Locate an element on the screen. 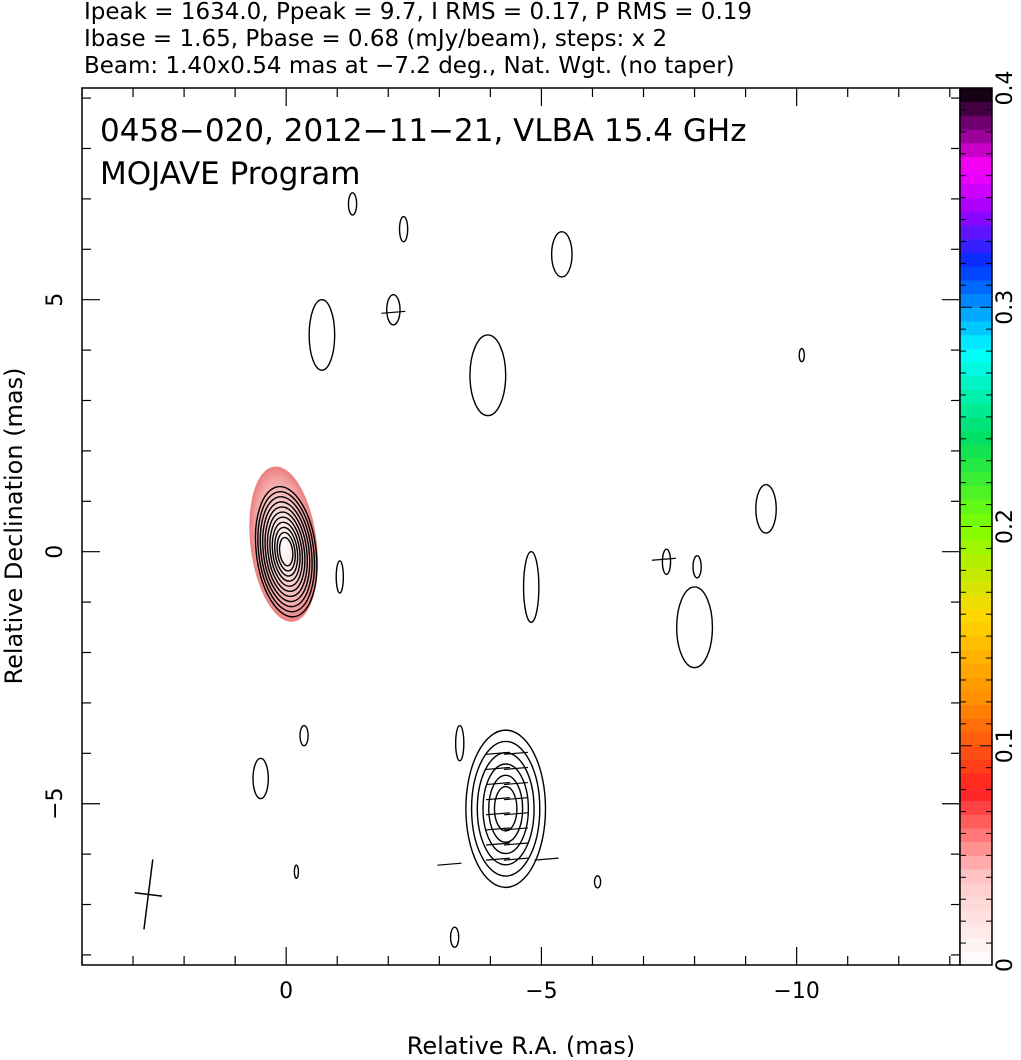 The height and width of the screenshot is (1060, 1021). colorbar: 0 0.1 0.2 0.3 0.4 is located at coordinates (989, 521).